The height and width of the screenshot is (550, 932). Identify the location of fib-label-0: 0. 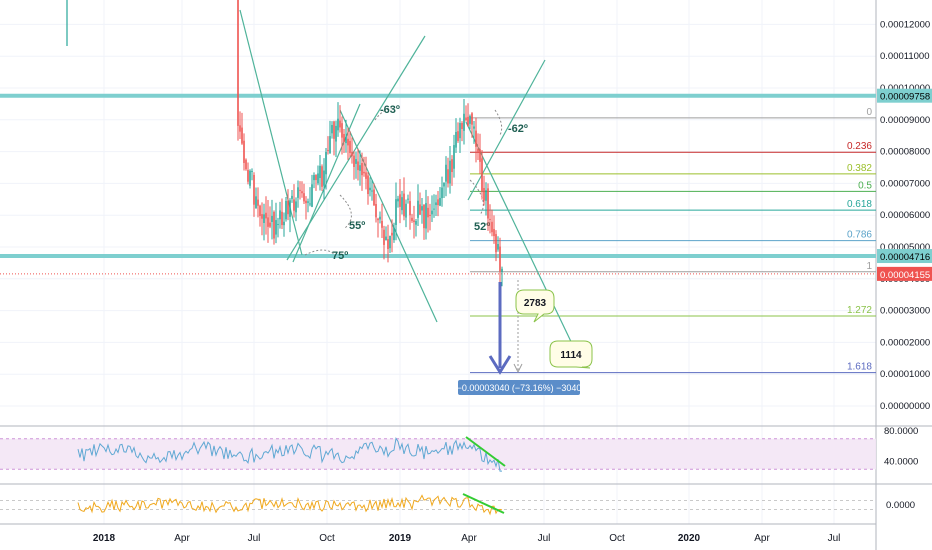
(869, 112).